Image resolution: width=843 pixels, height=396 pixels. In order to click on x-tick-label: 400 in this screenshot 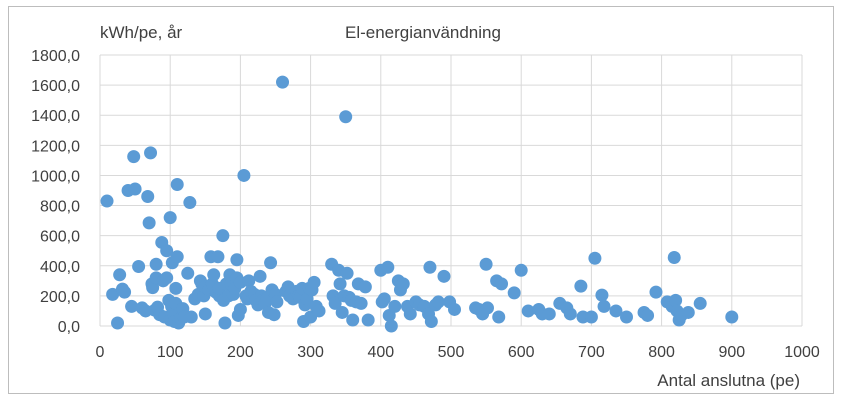, I will do `click(380, 352)`.